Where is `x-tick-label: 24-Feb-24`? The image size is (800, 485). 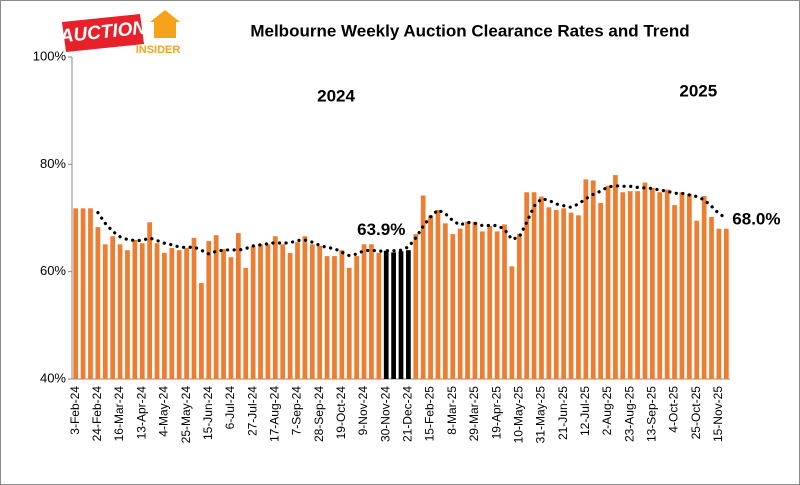
x-tick-label: 24-Feb-24 is located at coordinates (97, 414).